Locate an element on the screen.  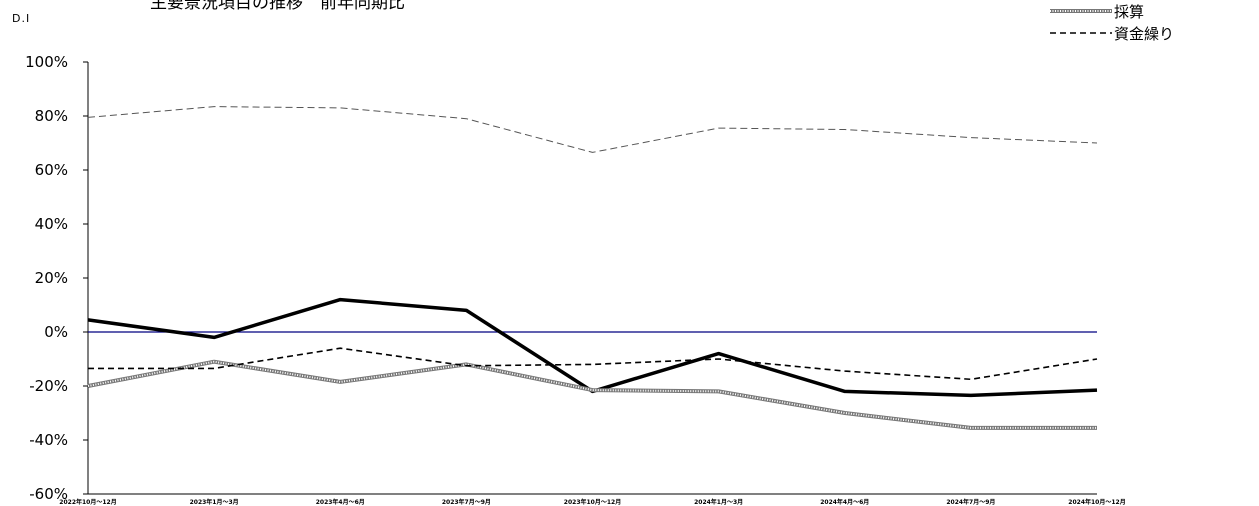
legend-item-shikinguri: 資金繰り is located at coordinates (1112, 33).